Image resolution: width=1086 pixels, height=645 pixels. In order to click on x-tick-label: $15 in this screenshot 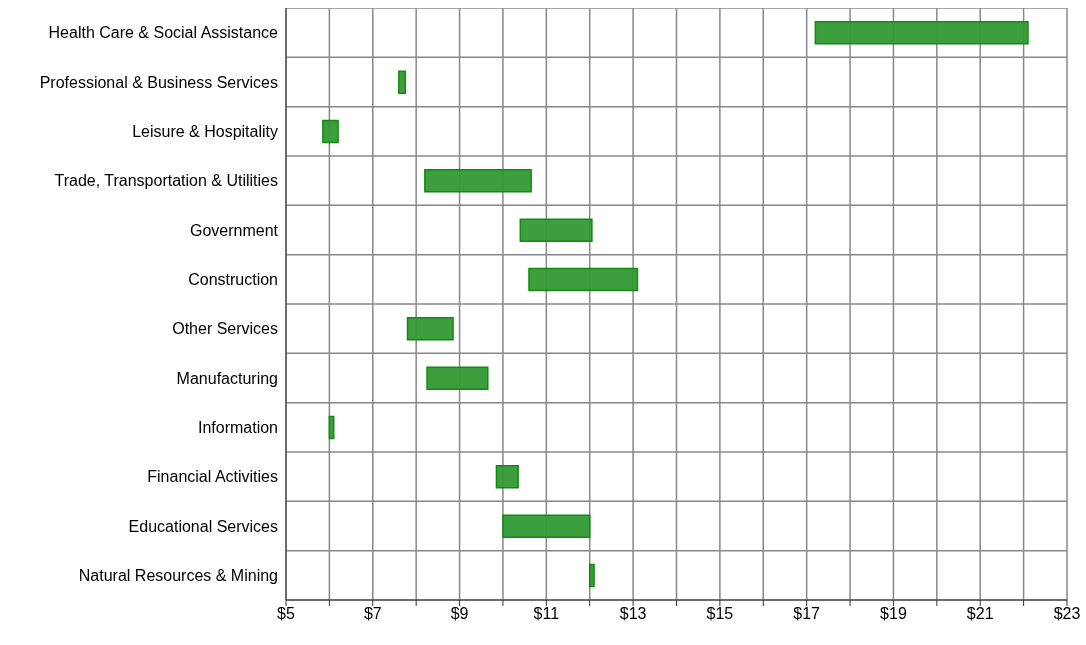, I will do `click(720, 614)`.